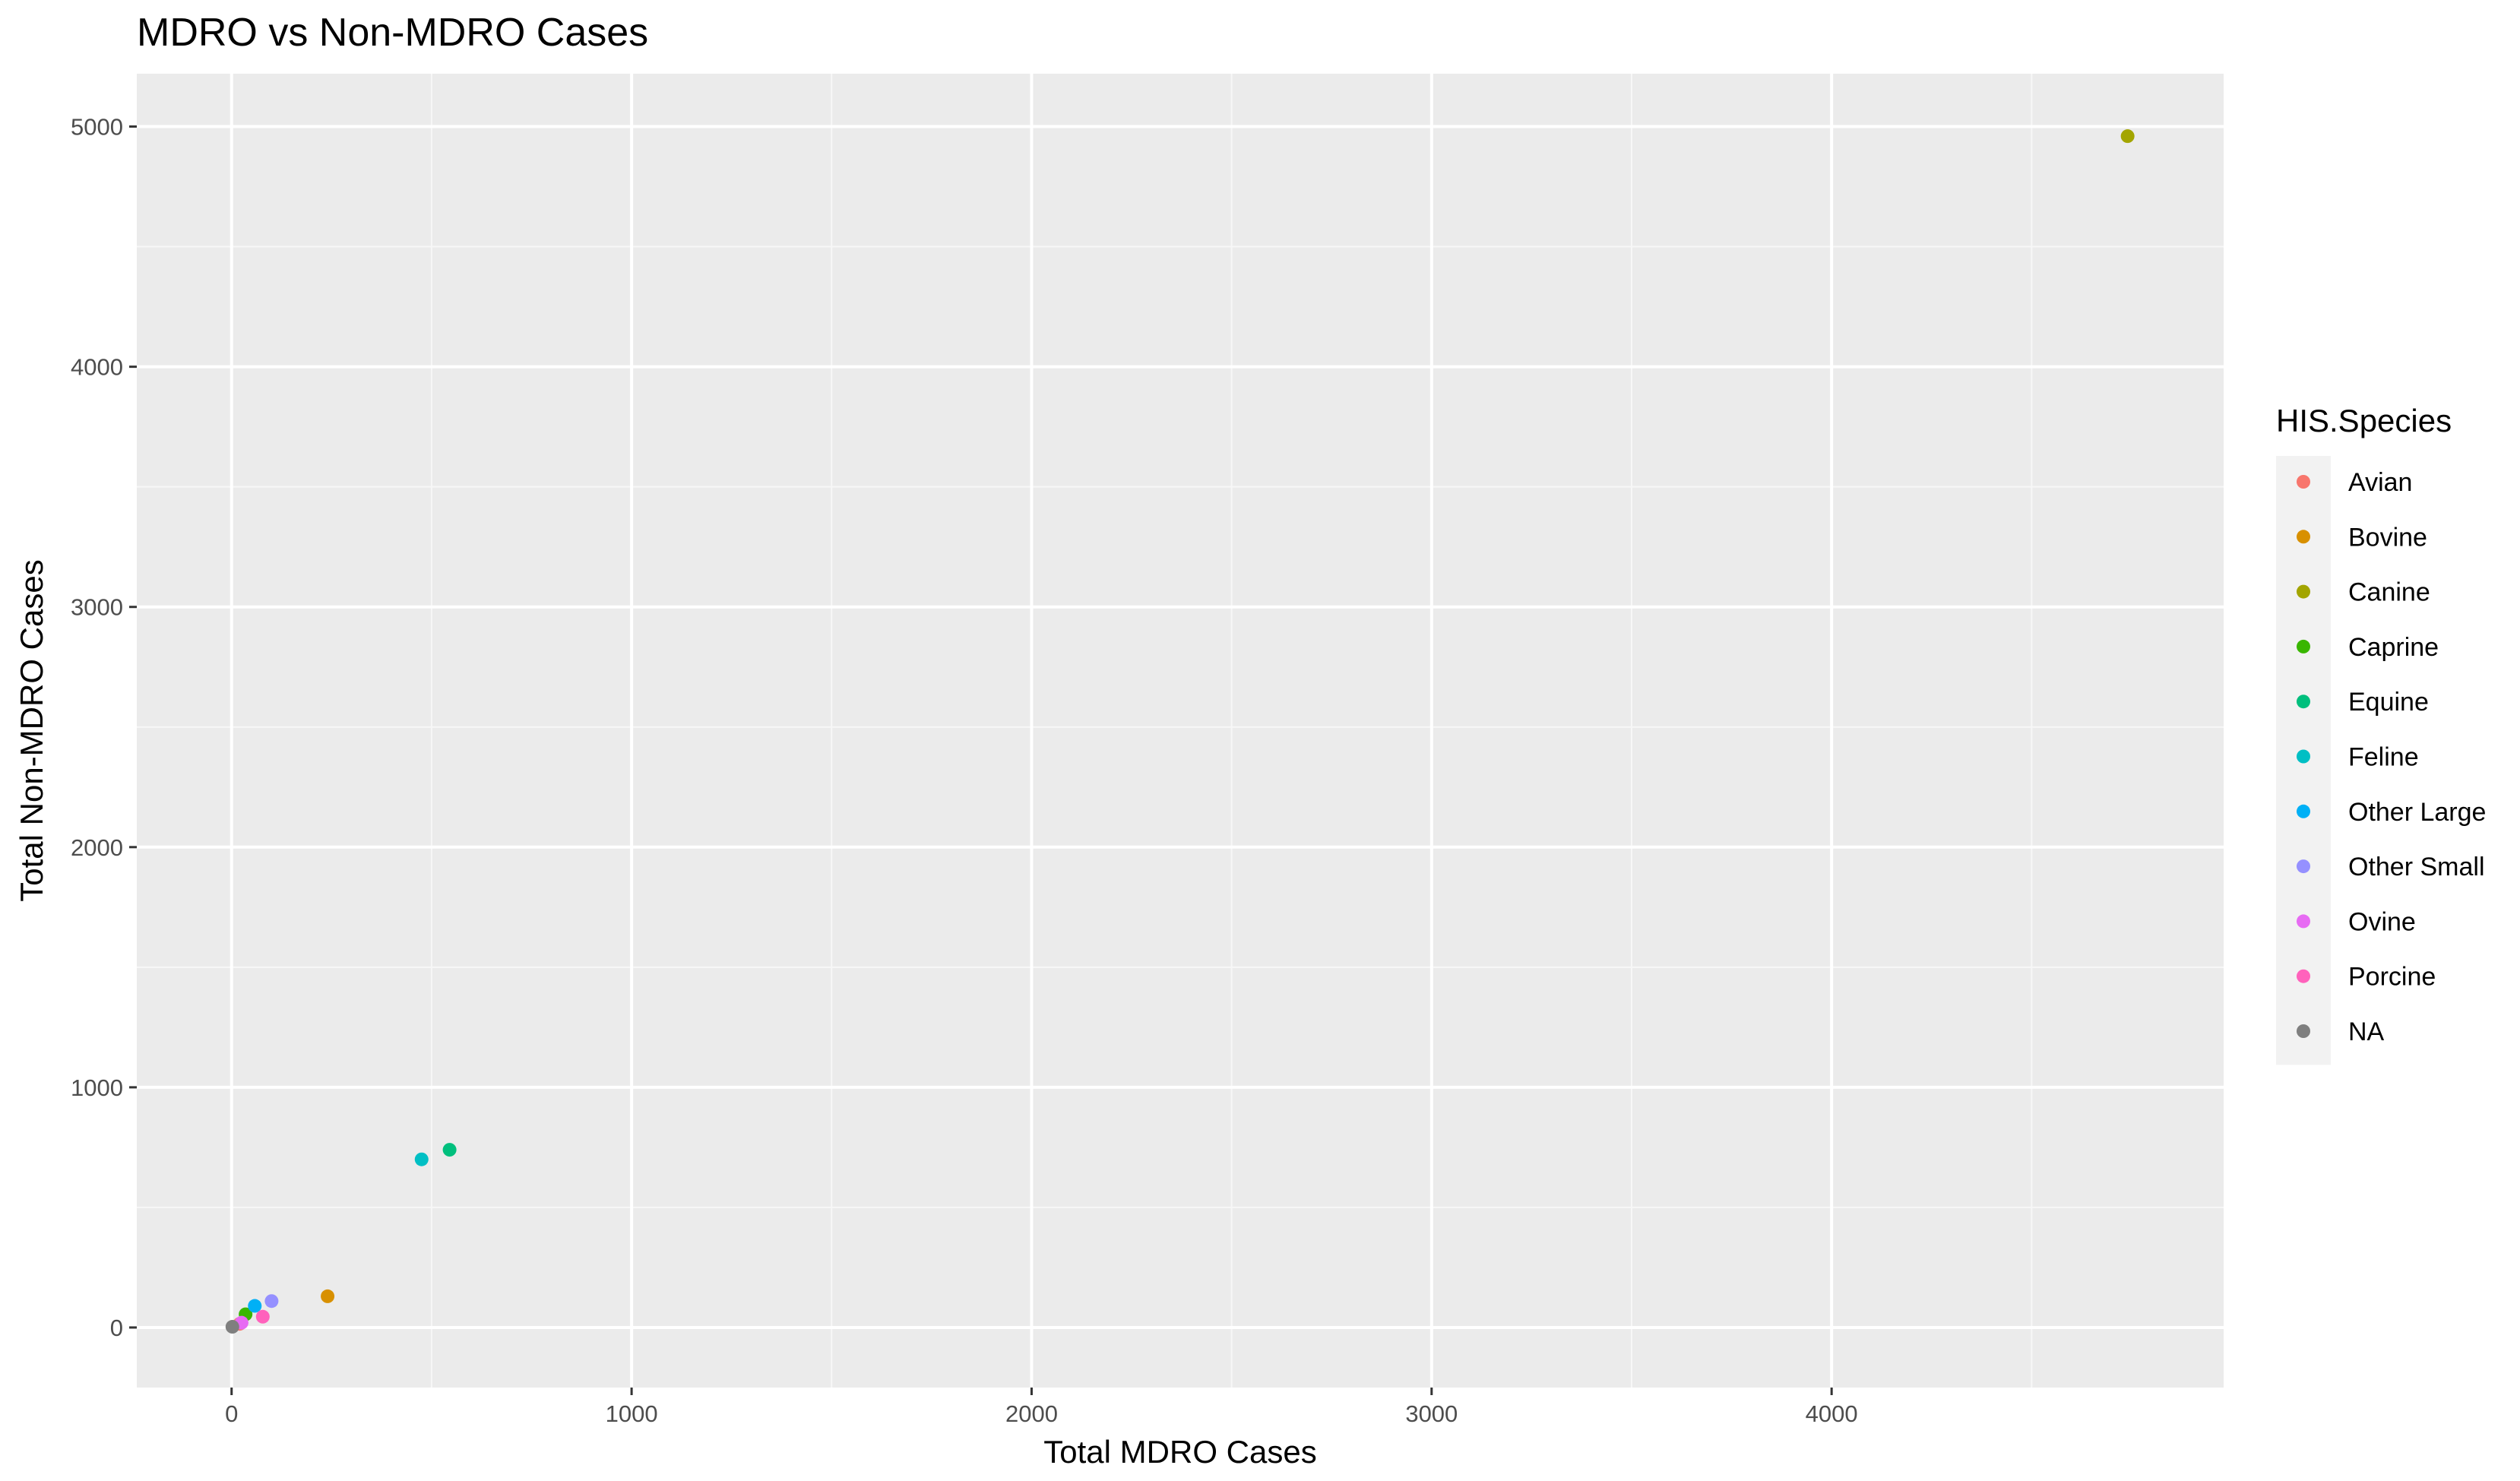 The width and height of the screenshot is (2520, 1481). I want to click on legend-title: HIS.Species, so click(2364, 421).